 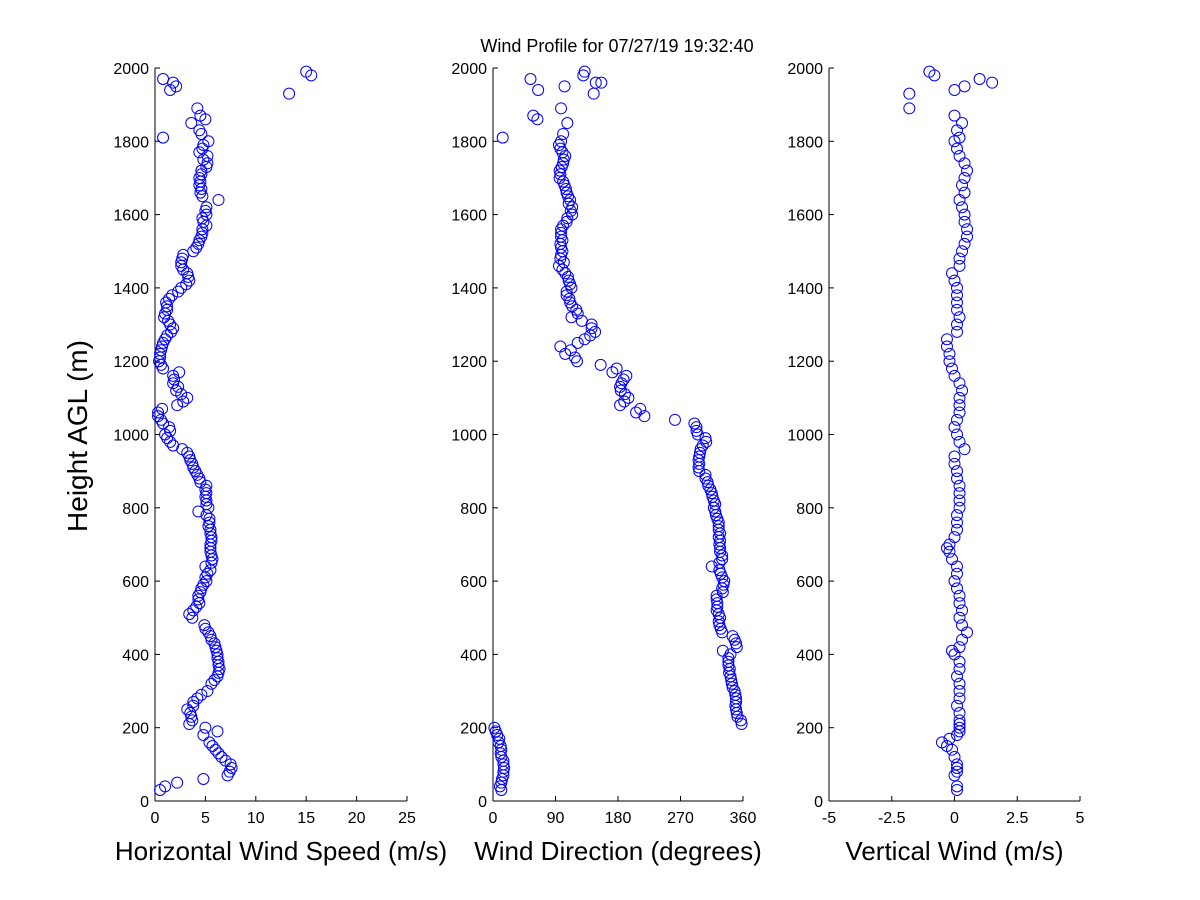 What do you see at coordinates (407, 818) in the screenshot?
I see `speed-x-tick-label: 25` at bounding box center [407, 818].